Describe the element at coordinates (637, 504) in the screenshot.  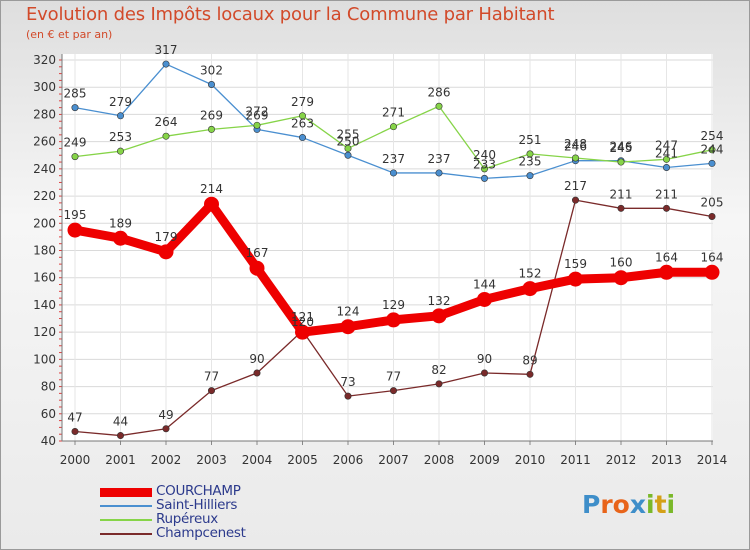
I see `logo-letter: x` at that location.